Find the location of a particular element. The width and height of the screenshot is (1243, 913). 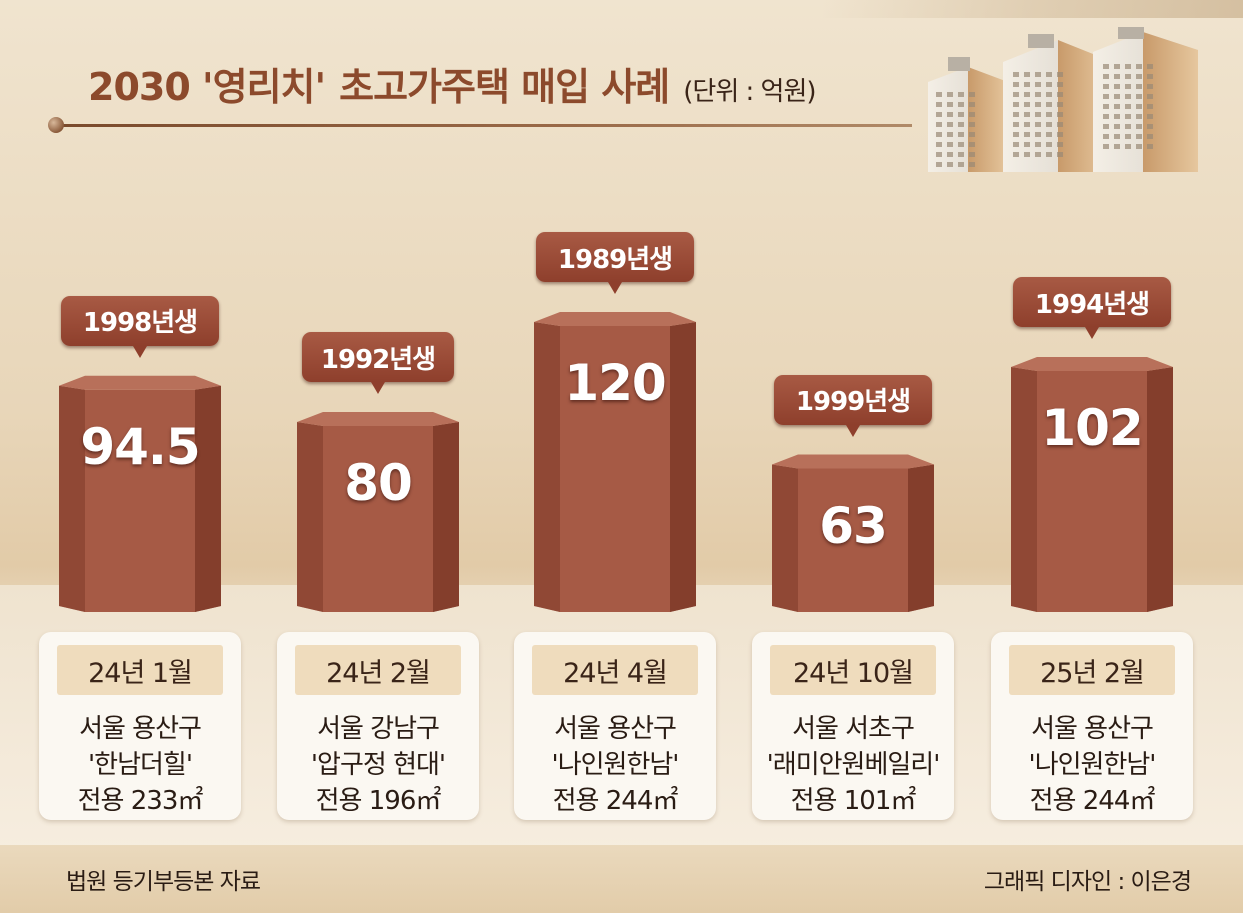

source-note: 법원 등기부등본 자료 is located at coordinates (163, 882).